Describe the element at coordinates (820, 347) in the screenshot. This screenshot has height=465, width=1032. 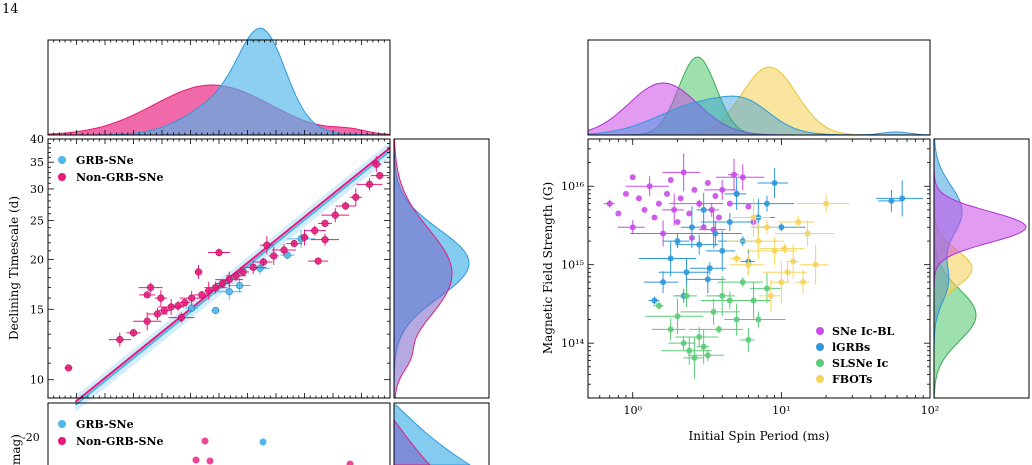
I see `legend-marker-lgrb` at that location.